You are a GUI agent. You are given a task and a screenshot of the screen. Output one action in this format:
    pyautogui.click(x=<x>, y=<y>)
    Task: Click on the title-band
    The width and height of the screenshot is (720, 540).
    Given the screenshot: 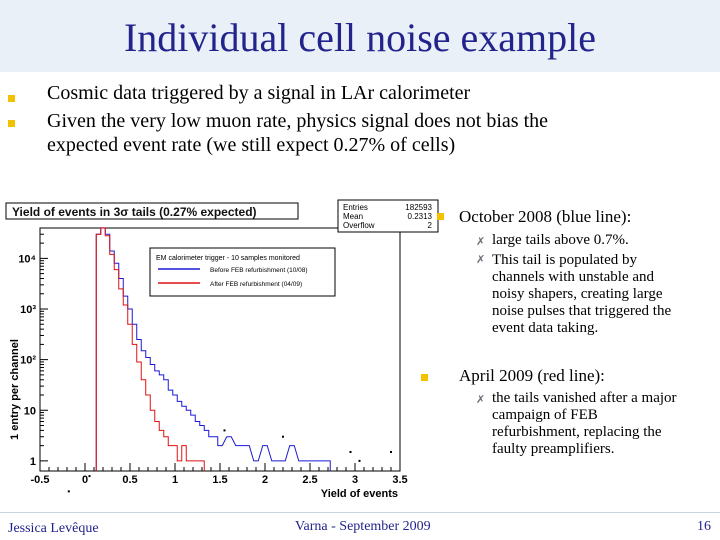 What is the action you would take?
    pyautogui.click(x=360, y=36)
    